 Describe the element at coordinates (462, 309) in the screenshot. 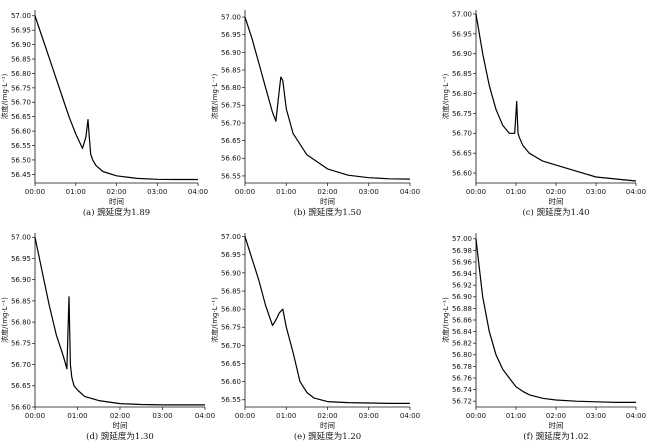

I see `y-tick-label: 56.88` at that location.